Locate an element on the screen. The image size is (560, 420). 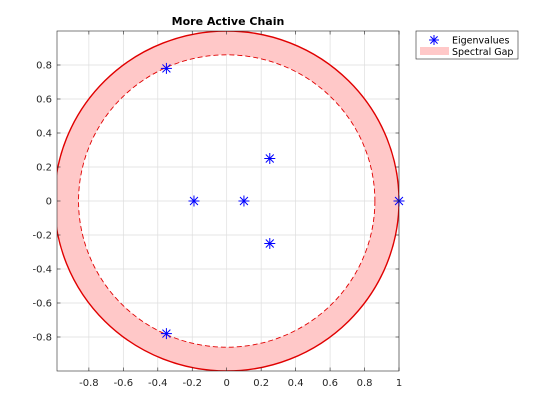
legend: Eigenvalues Spectral Gap is located at coordinates (467, 45).